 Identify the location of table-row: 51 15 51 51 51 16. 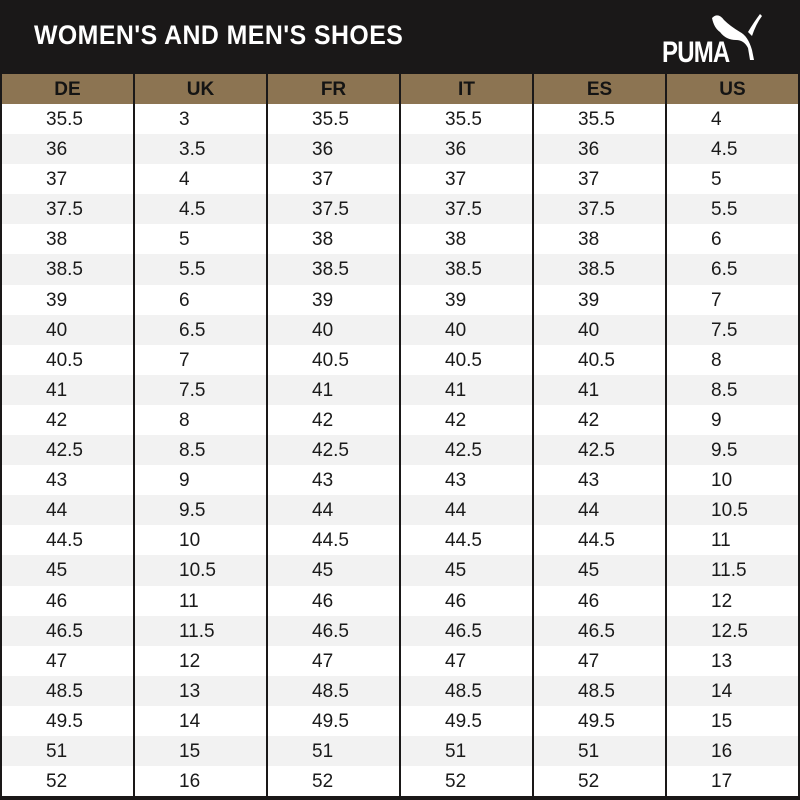
(400, 751).